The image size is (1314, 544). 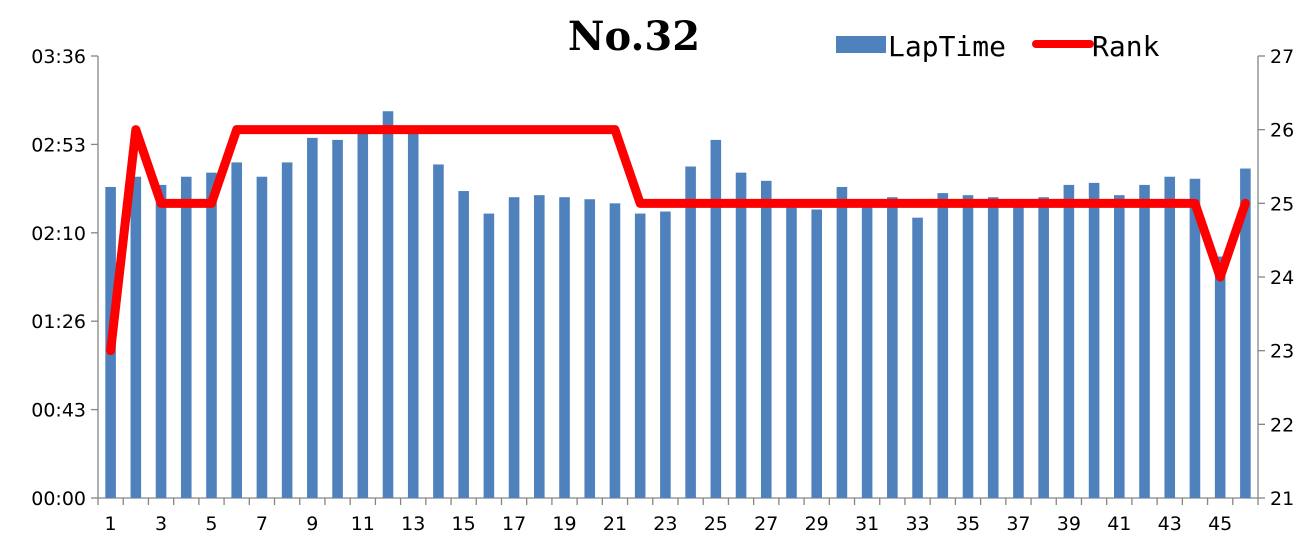 What do you see at coordinates (312, 524) in the screenshot?
I see `x-axis-tick-label: 9` at bounding box center [312, 524].